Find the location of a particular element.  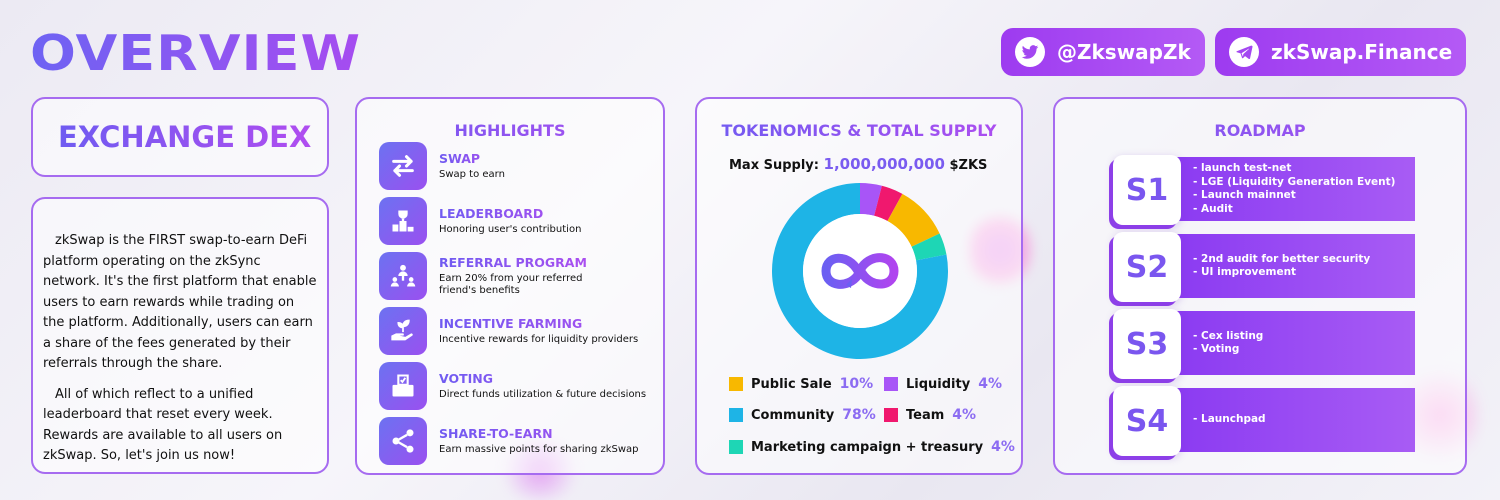

stage-item: - Cex listing is located at coordinates (1228, 335).